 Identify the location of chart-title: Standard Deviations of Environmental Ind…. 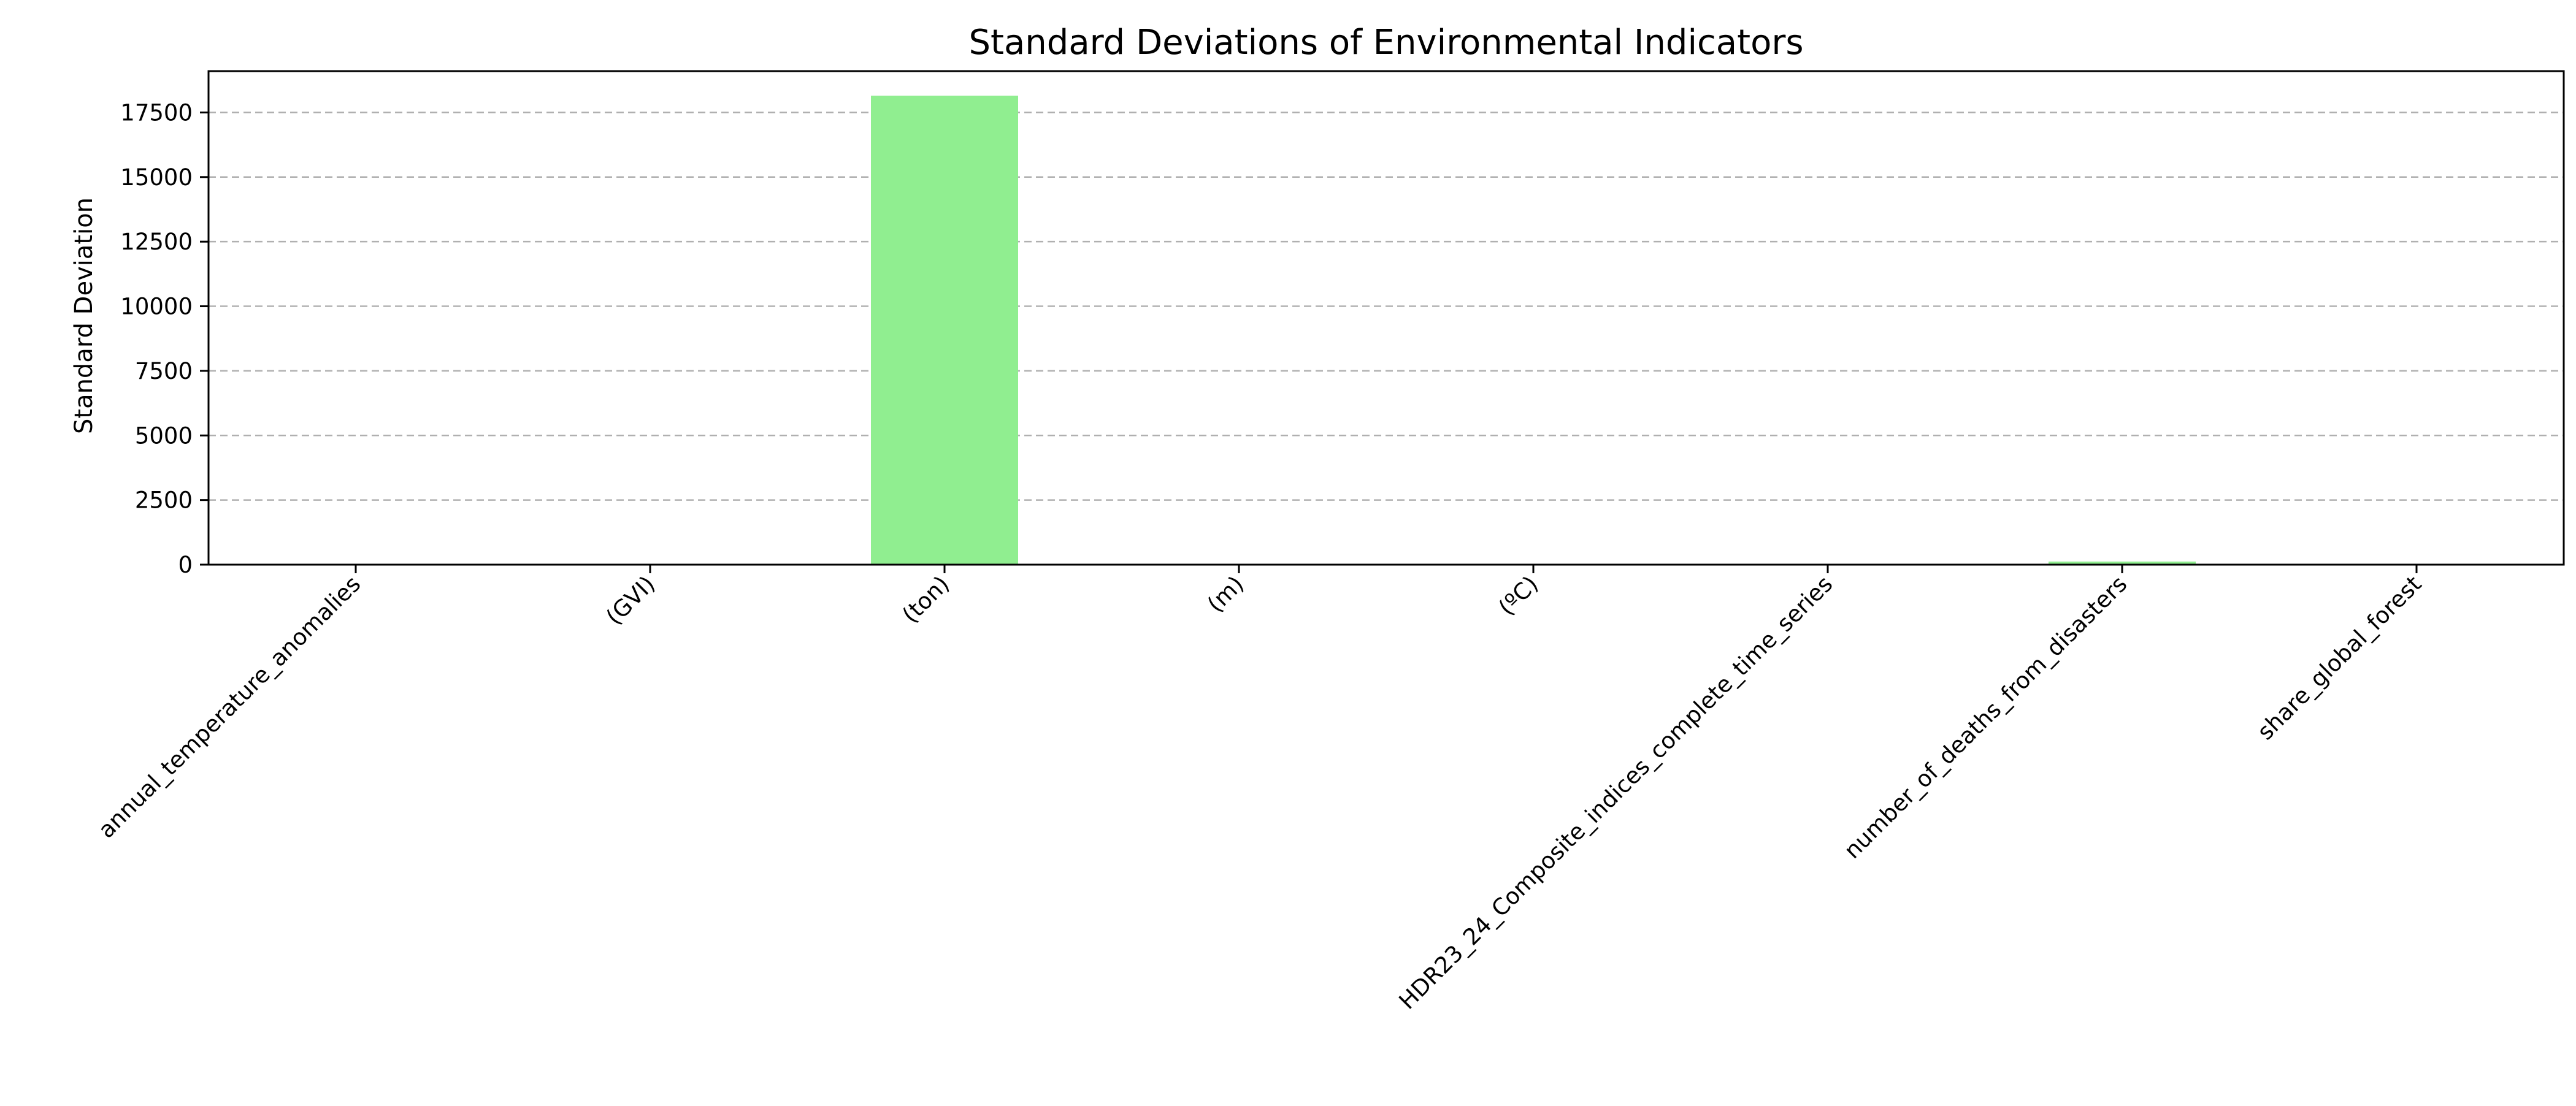
(1385, 43).